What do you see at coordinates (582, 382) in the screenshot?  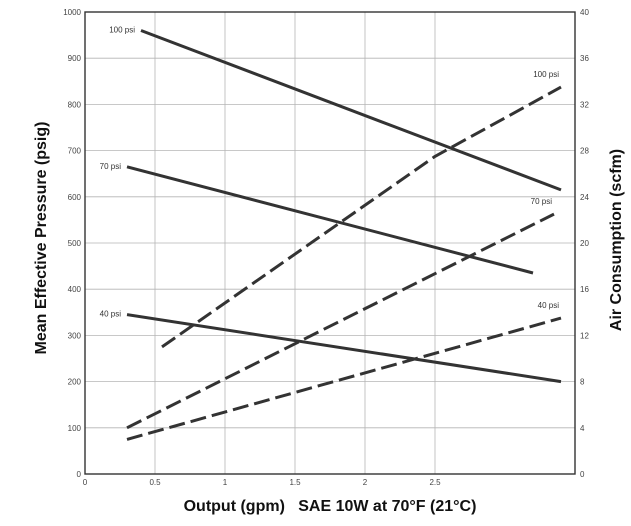 I see `y-right-tick-label: 8` at bounding box center [582, 382].